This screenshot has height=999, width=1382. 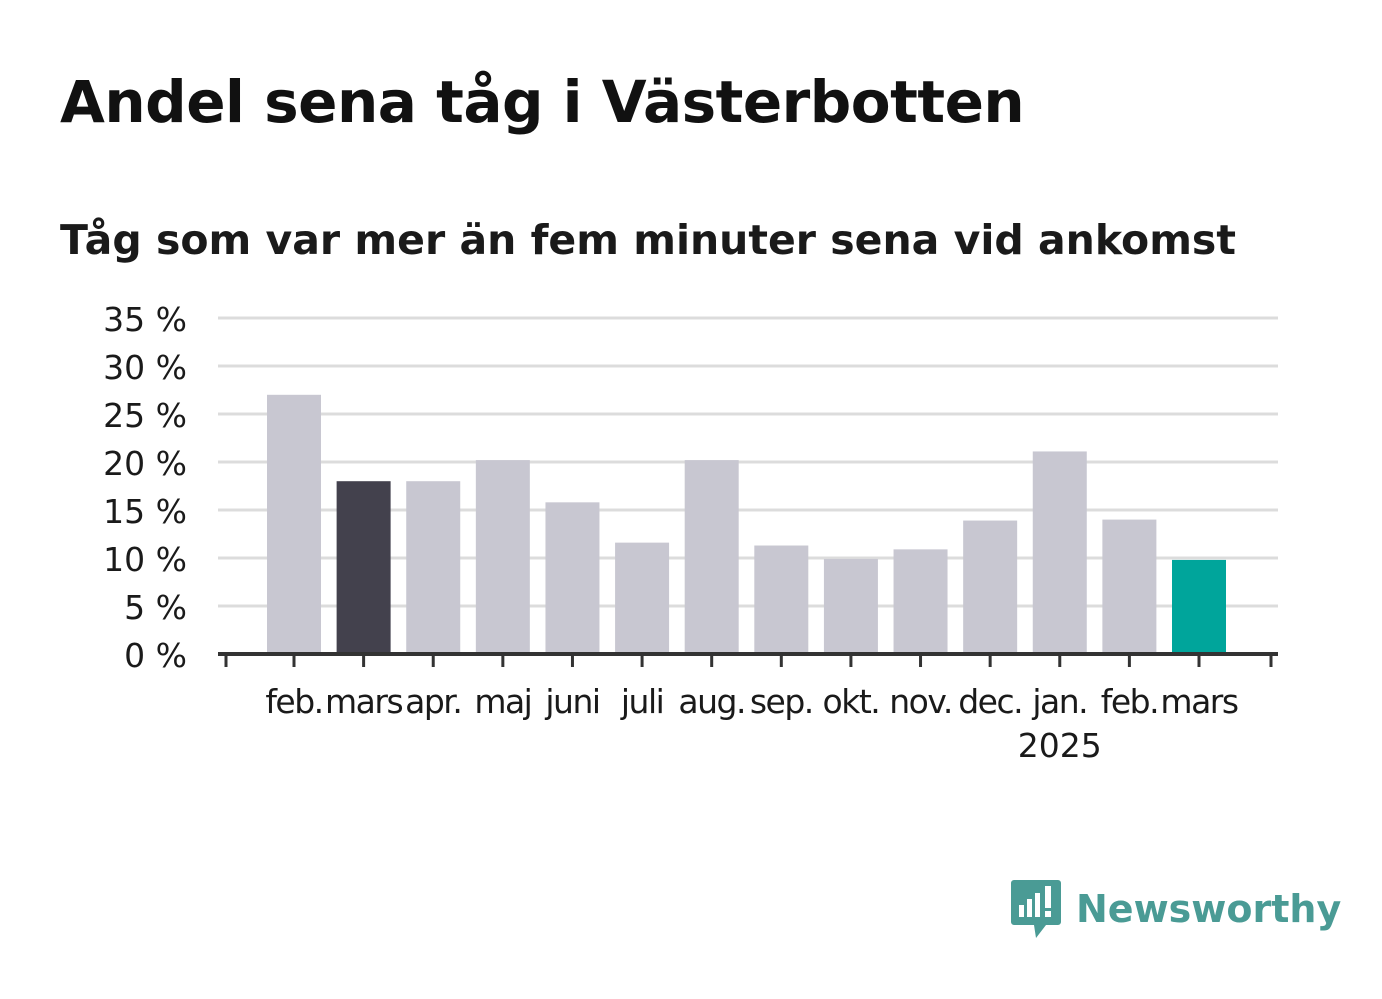 I want to click on chart-title: Andel sena tåg i Västerbotten, so click(x=542, y=102).